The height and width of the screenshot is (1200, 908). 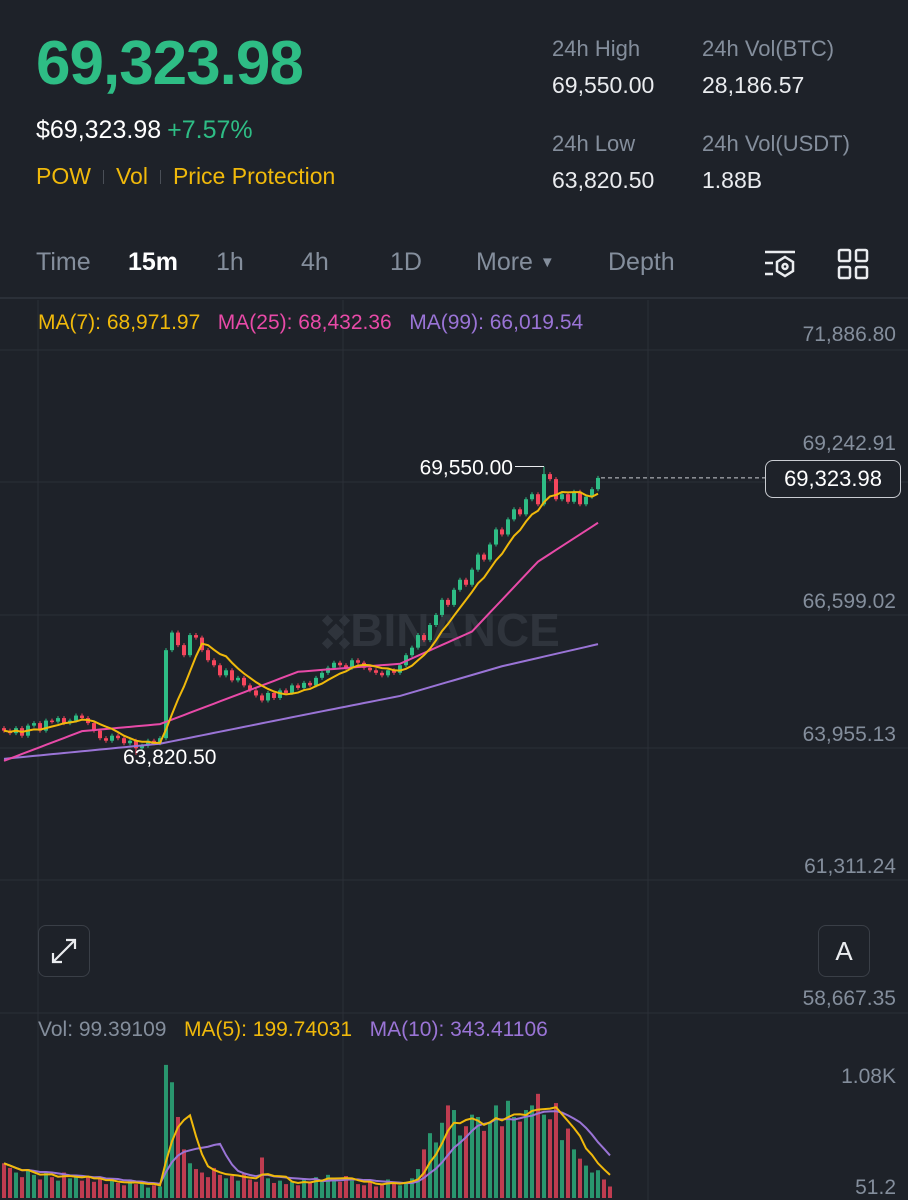 What do you see at coordinates (153, 262) in the screenshot?
I see `tab-15m: 15m` at bounding box center [153, 262].